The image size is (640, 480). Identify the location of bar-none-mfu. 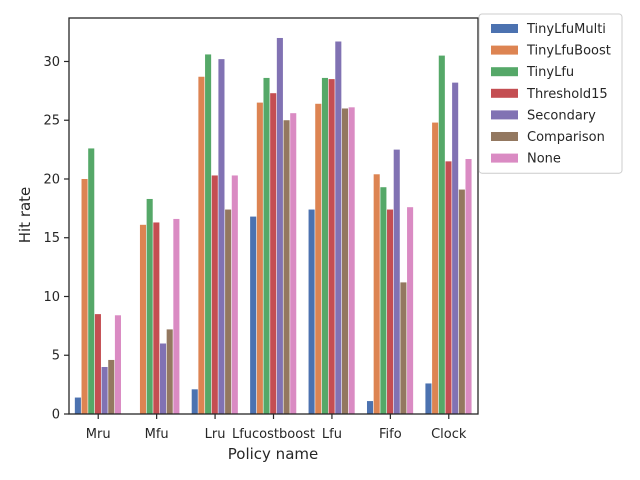
(176, 316).